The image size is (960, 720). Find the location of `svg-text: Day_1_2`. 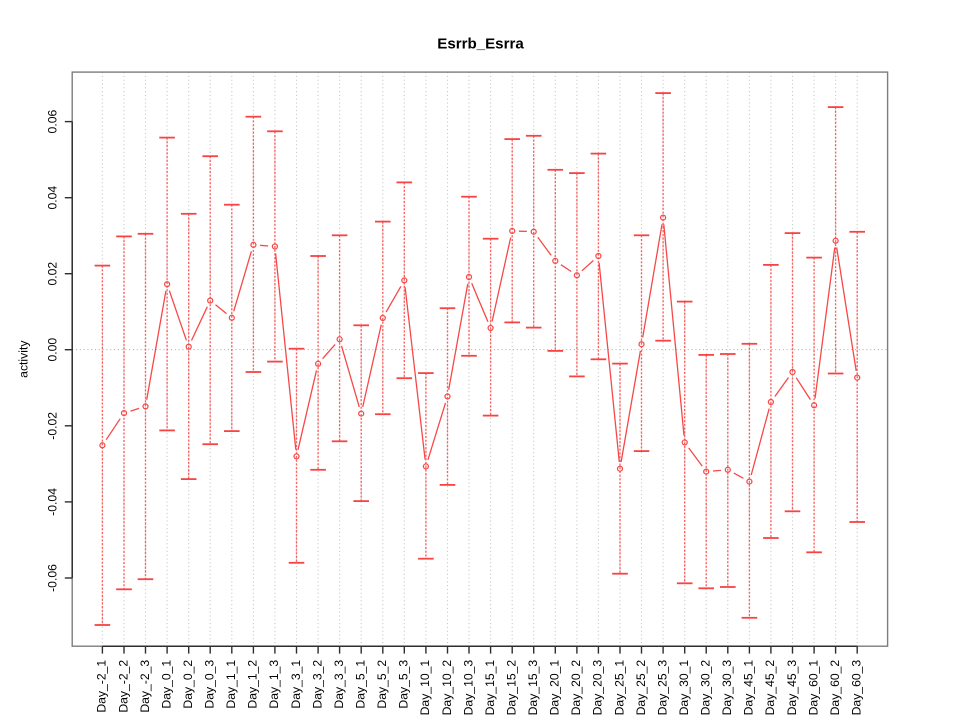

svg-text: Day_1_2 is located at coordinates (253, 684).